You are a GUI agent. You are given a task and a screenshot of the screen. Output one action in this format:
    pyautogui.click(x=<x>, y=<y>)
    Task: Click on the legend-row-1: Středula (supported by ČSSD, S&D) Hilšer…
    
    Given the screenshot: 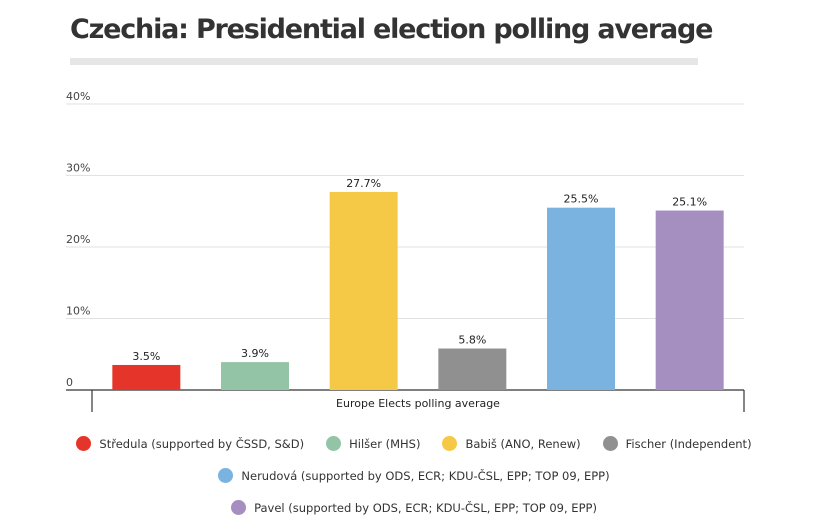 What is the action you would take?
    pyautogui.click(x=414, y=443)
    